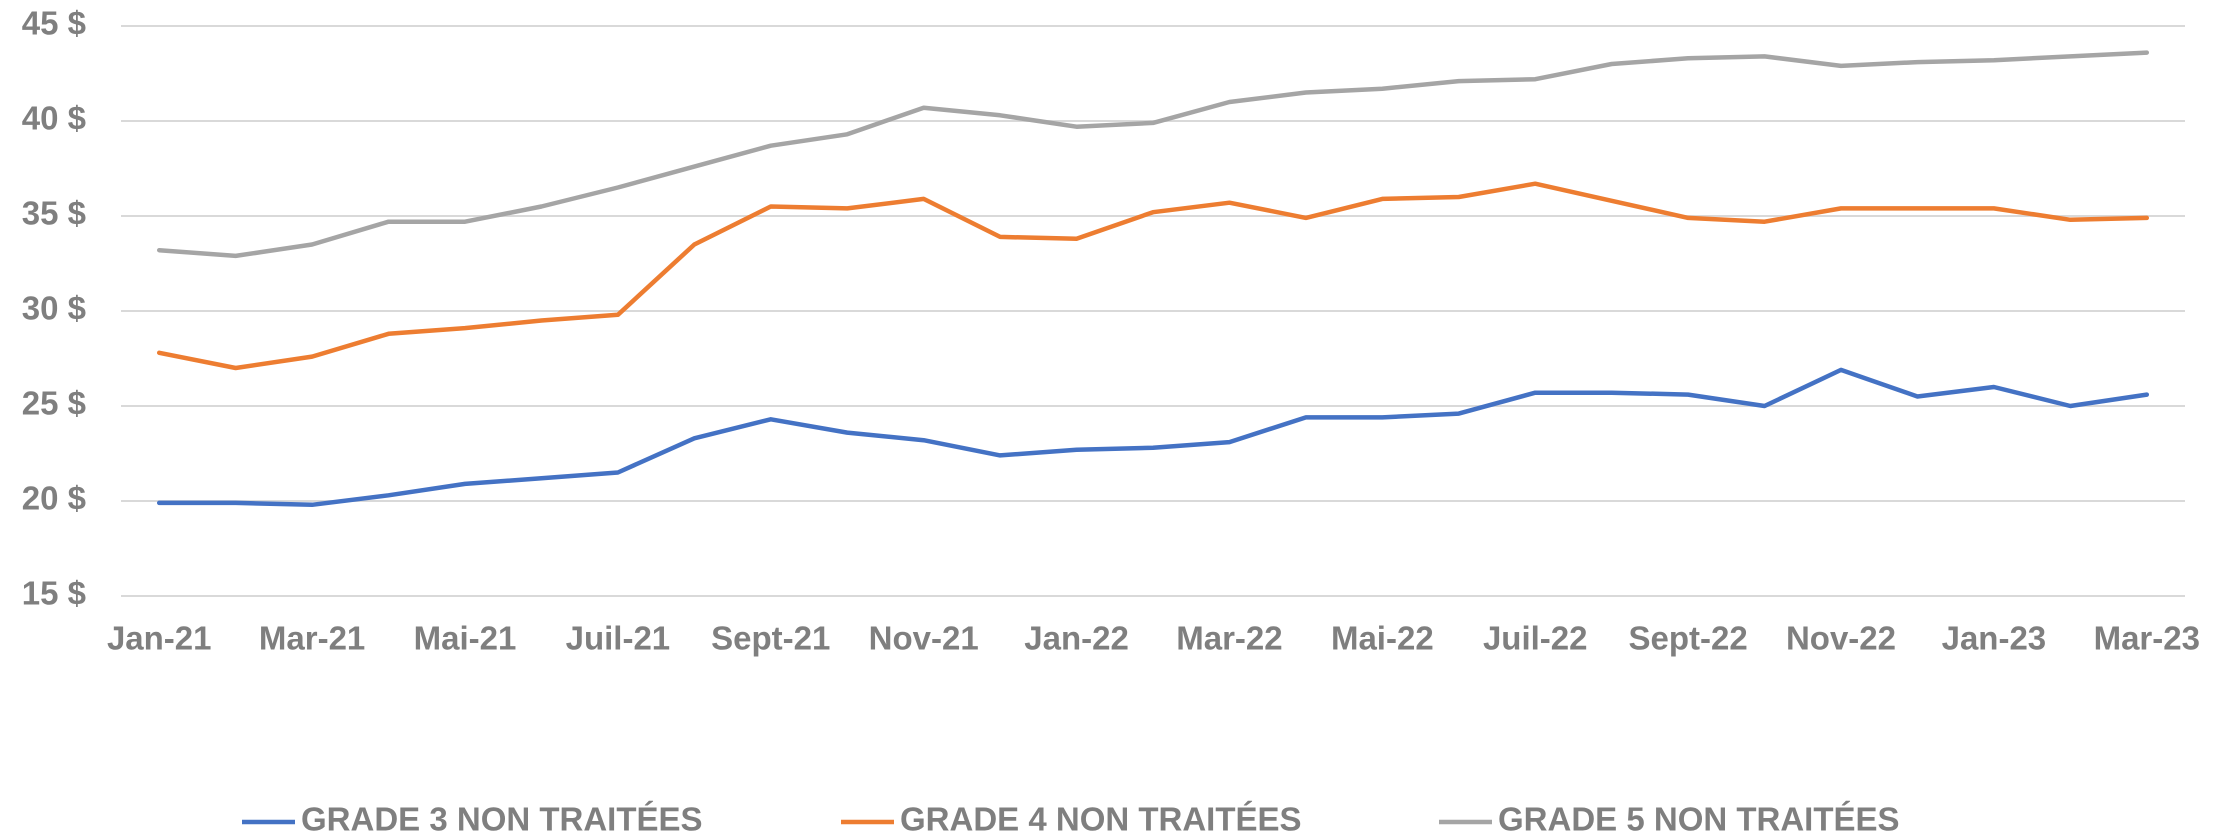 Image resolution: width=2223 pixels, height=835 pixels. Describe the element at coordinates (1382, 638) in the screenshot. I see `x-tick-label: Mai-22` at that location.